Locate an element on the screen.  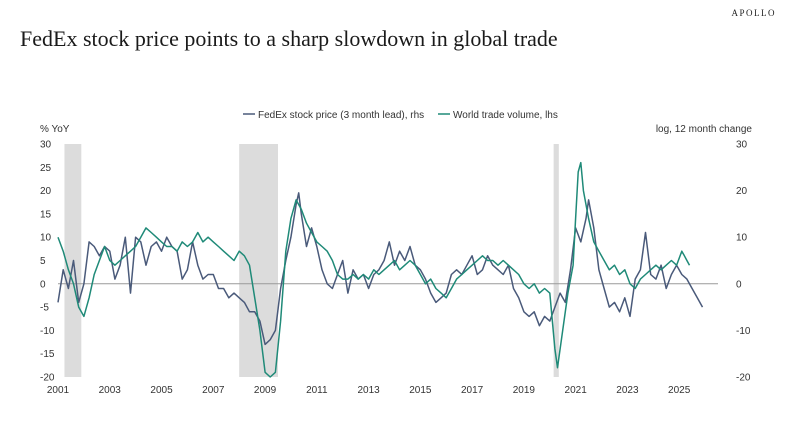
y-axis-right-ticks: 30 20 10 0 -10 -20 is located at coordinates (743, 262).